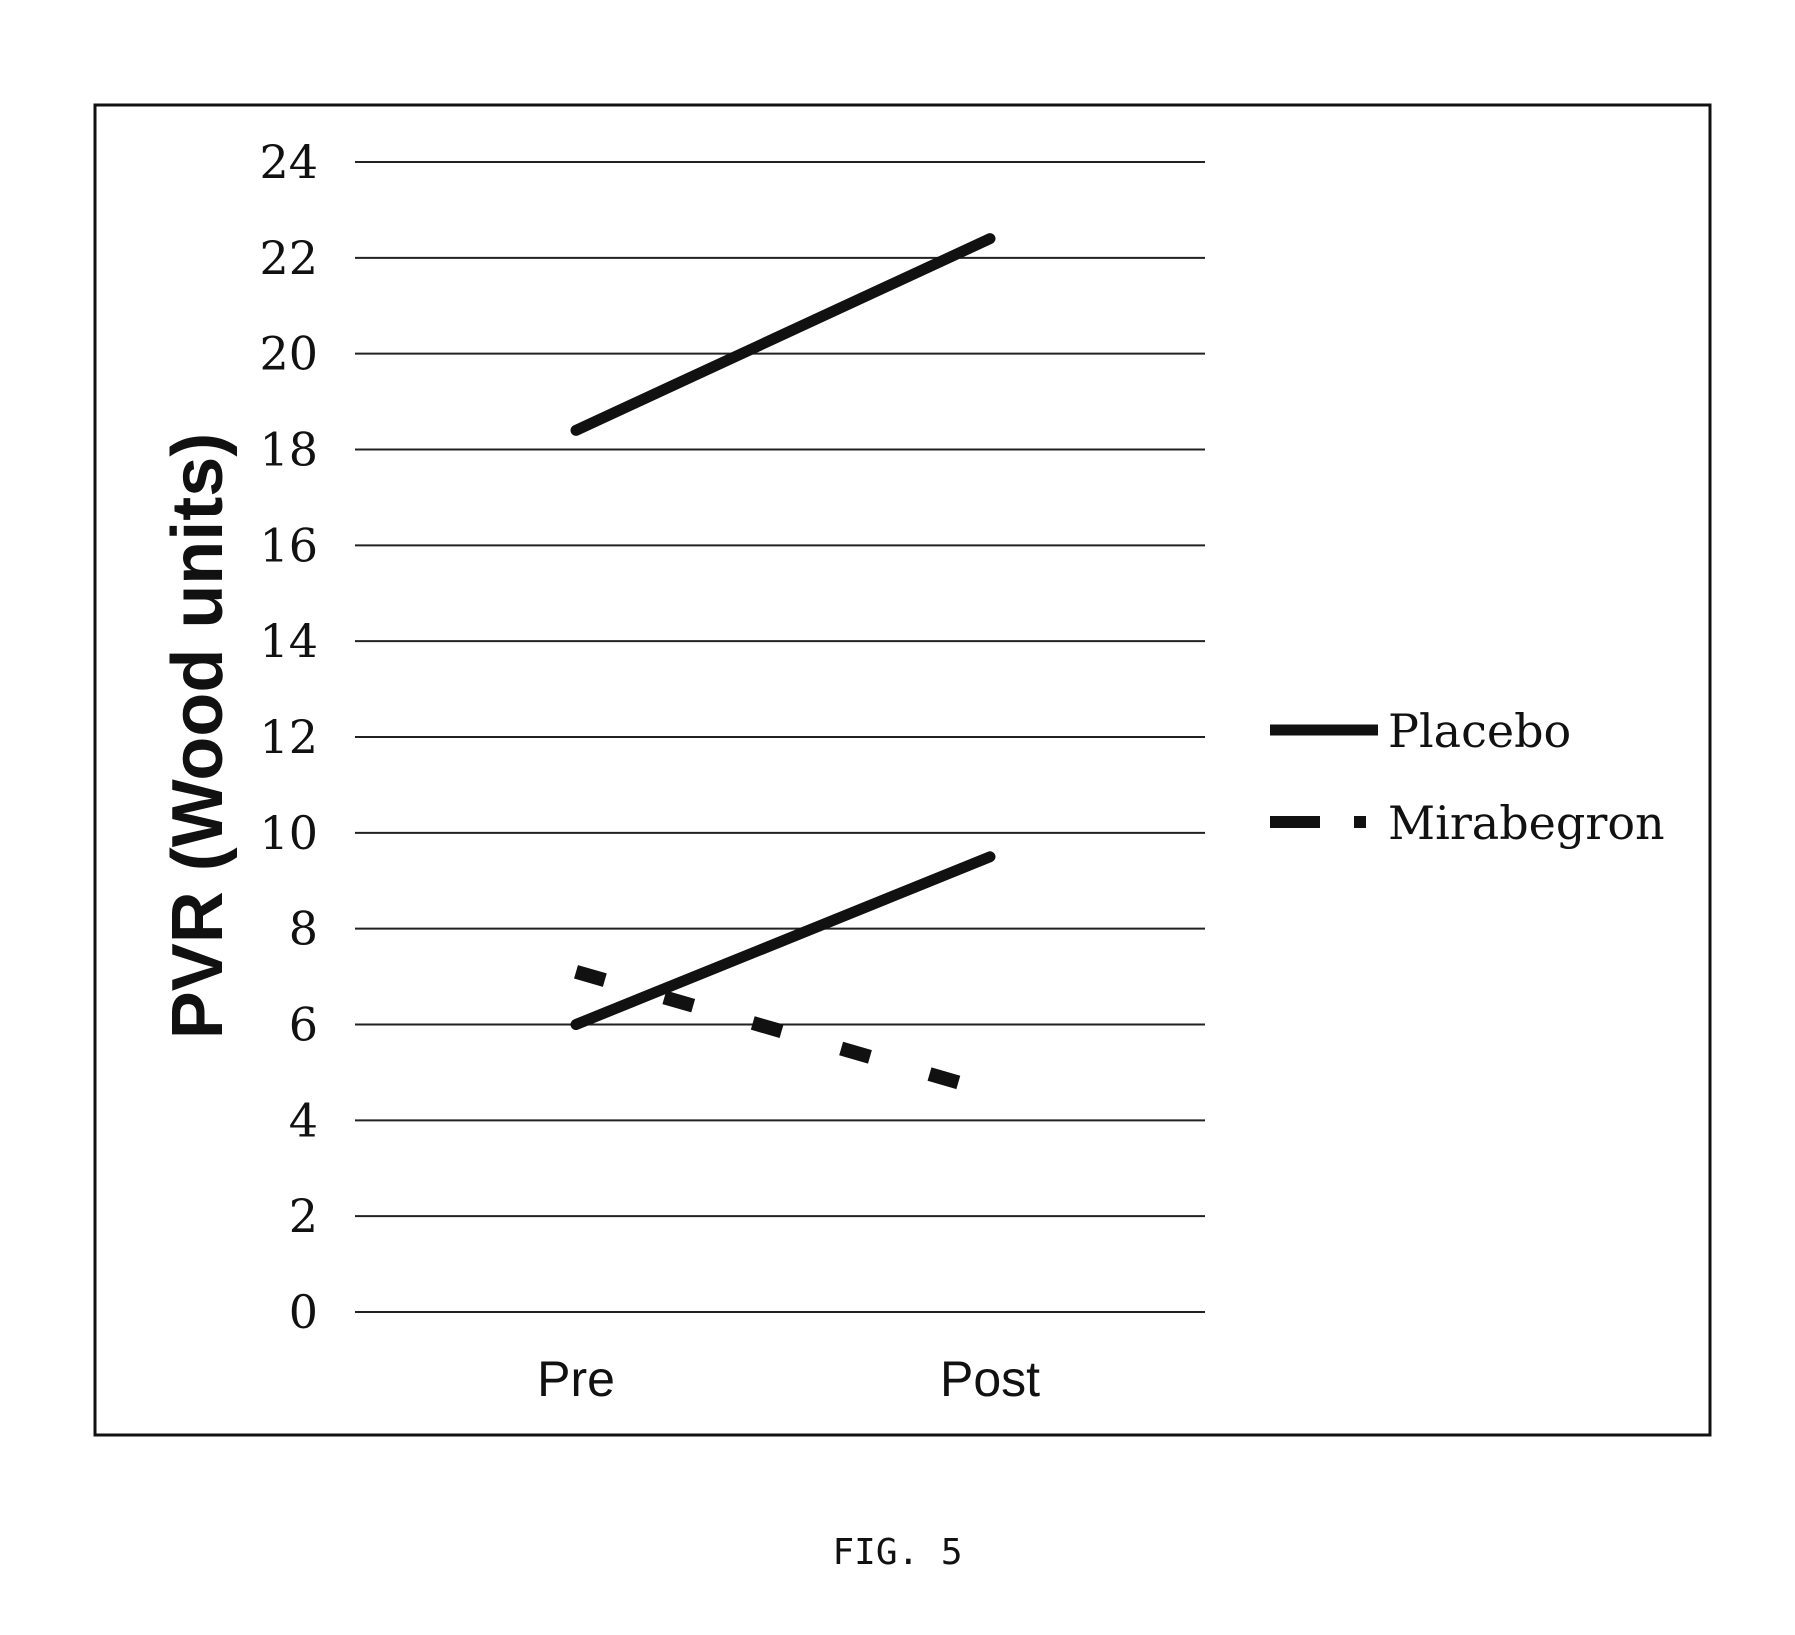  Describe the element at coordinates (303, 1025) in the screenshot. I see `y-tick-label-6: 6` at that location.